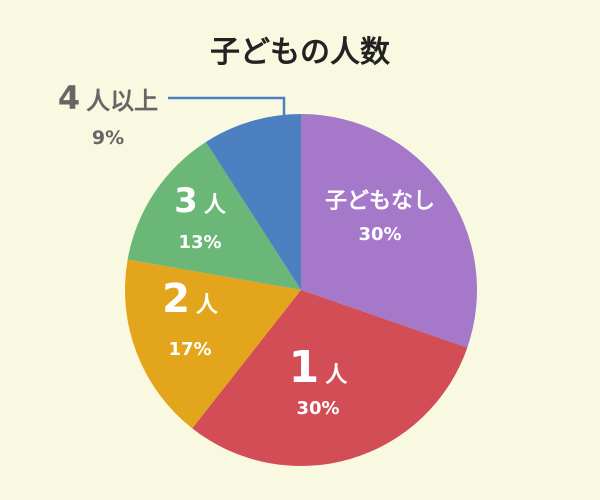  Describe the element at coordinates (108, 138) in the screenshot. I see `slice-percent: 9%` at that location.